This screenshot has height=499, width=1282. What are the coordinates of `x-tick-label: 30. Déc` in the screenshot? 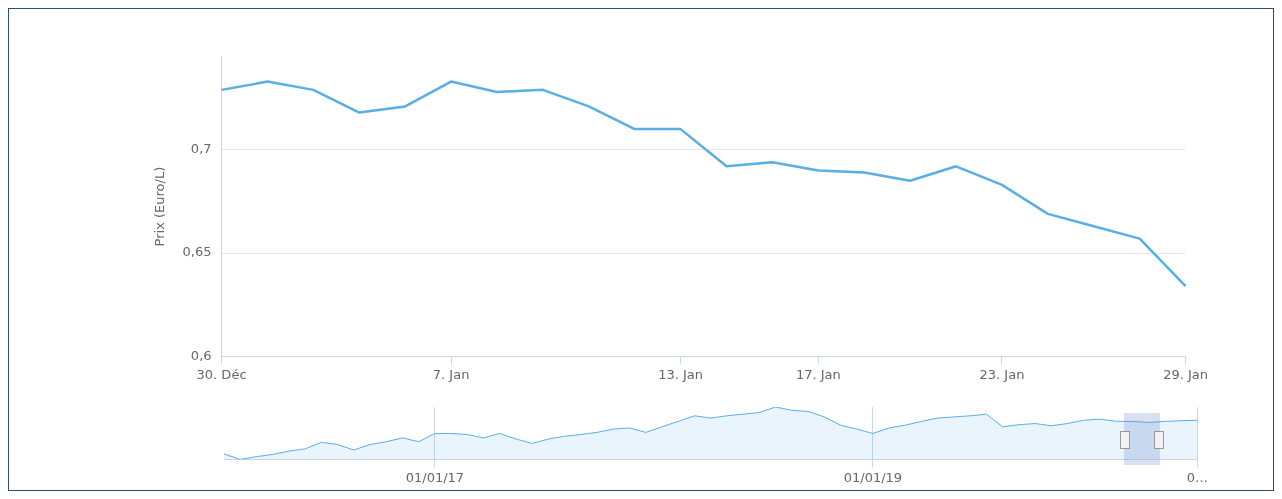 It's located at (221, 374).